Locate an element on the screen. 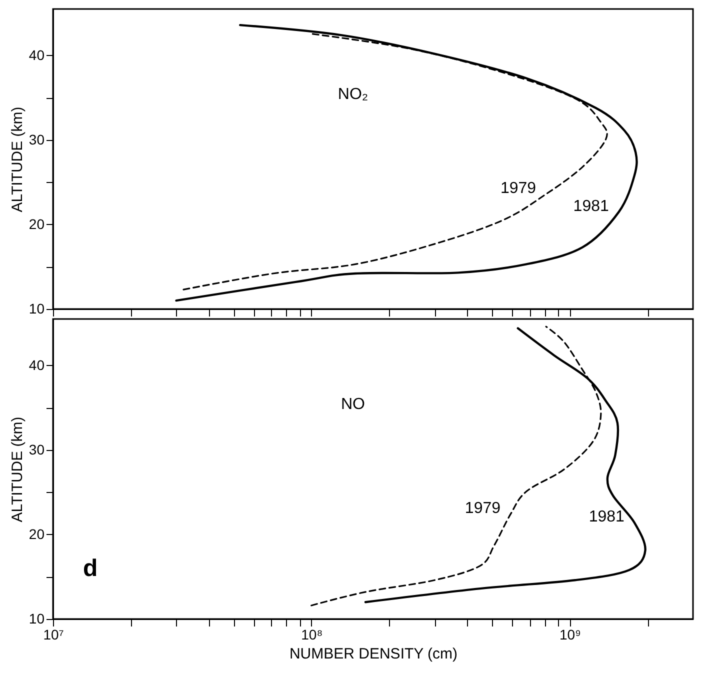 This screenshot has width=727, height=684. x-tick-label: 10⁷ is located at coordinates (53, 634).